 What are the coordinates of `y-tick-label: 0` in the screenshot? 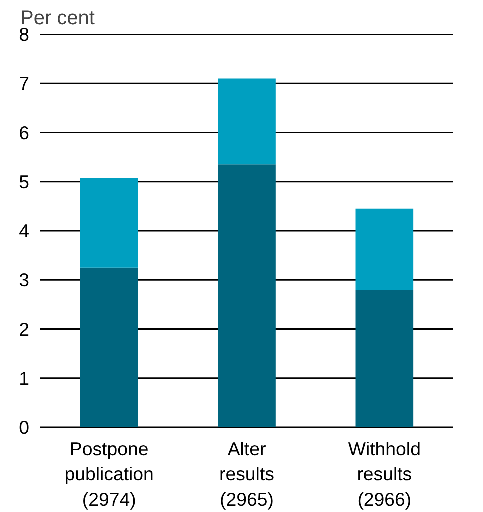 It's located at (24, 427).